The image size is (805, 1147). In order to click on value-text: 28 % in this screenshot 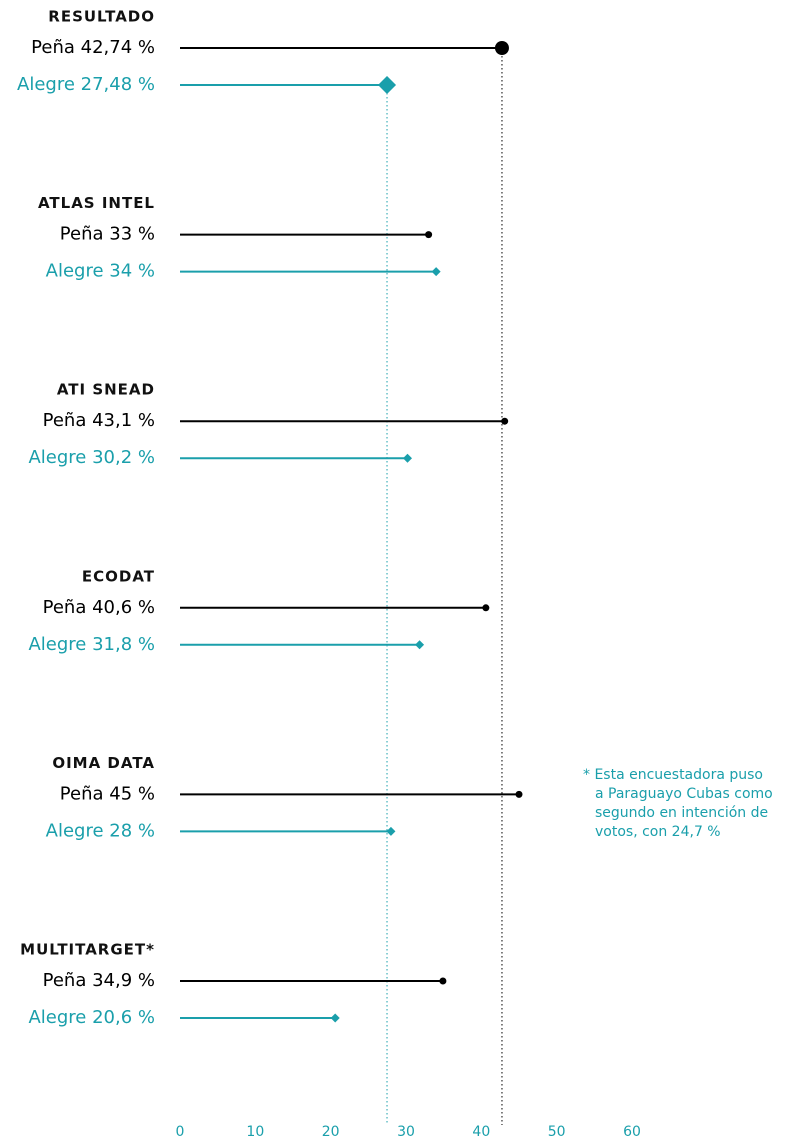, I will do `click(132, 830)`.